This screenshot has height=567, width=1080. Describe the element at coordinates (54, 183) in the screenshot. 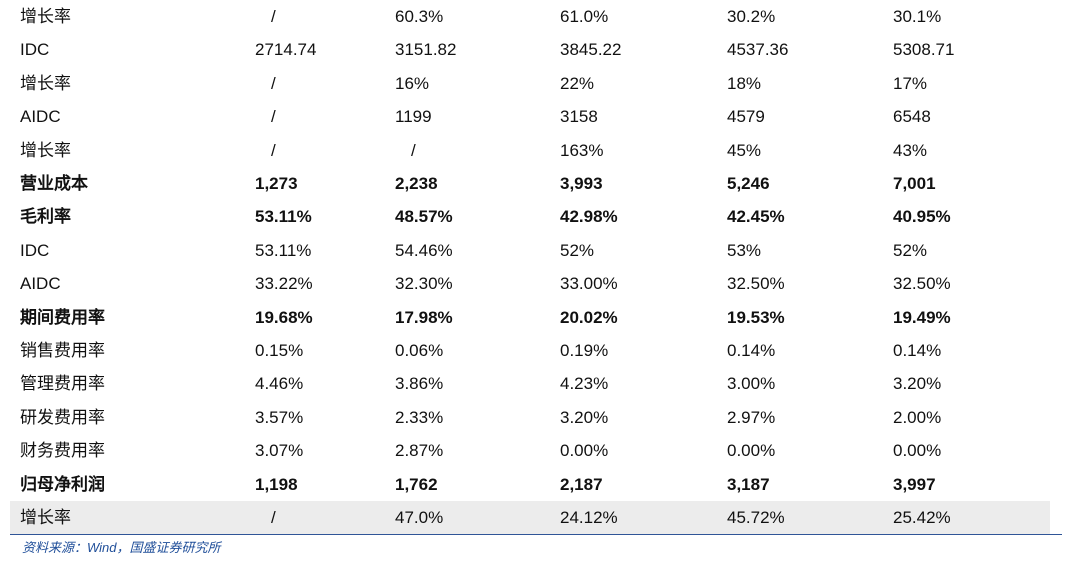

I see `row-label: 营业成本` at that location.